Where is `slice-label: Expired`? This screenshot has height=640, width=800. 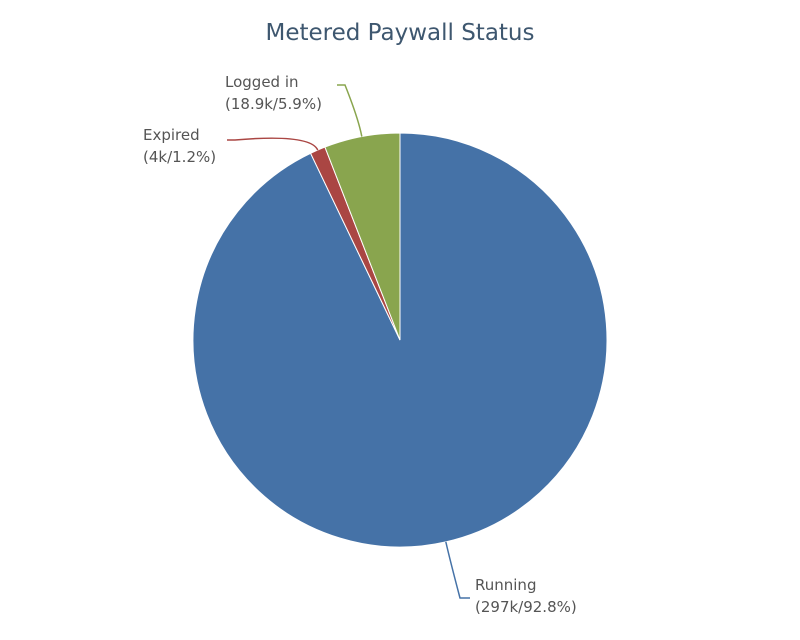 slice-label: Expired is located at coordinates (171, 135).